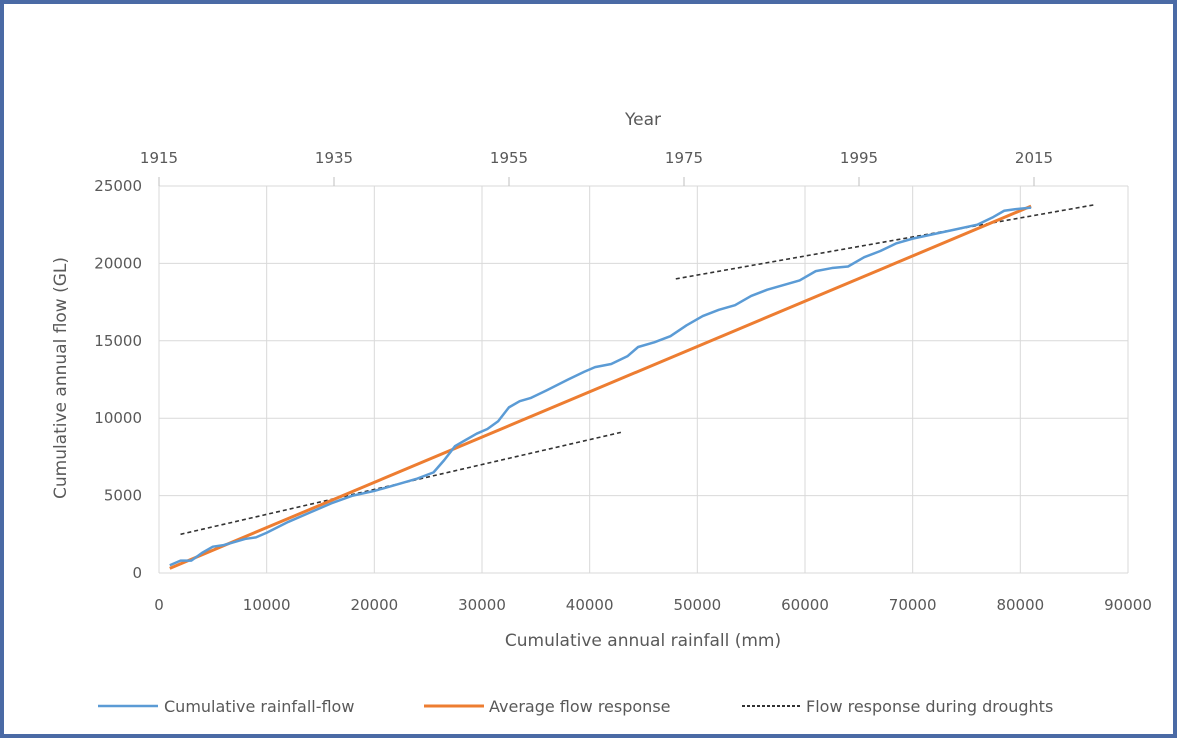  Describe the element at coordinates (118, 341) in the screenshot. I see `y-tick-label: 15000` at that location.